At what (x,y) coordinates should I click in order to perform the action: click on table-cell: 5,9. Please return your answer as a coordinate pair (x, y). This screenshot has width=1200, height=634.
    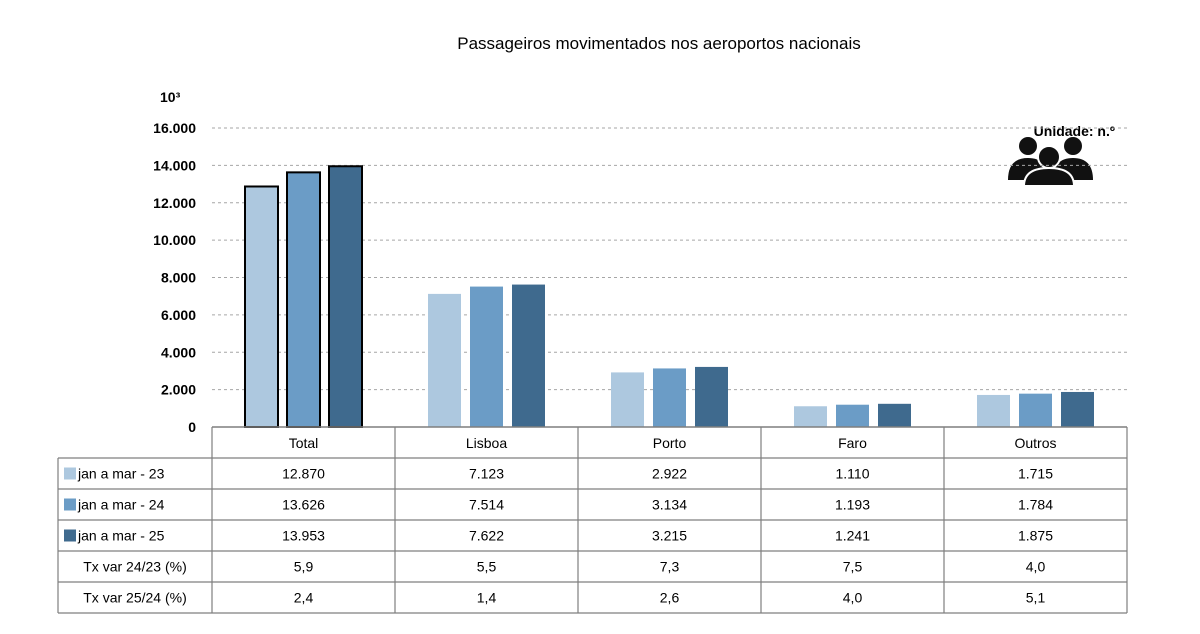
    Looking at the image, I should click on (304, 567).